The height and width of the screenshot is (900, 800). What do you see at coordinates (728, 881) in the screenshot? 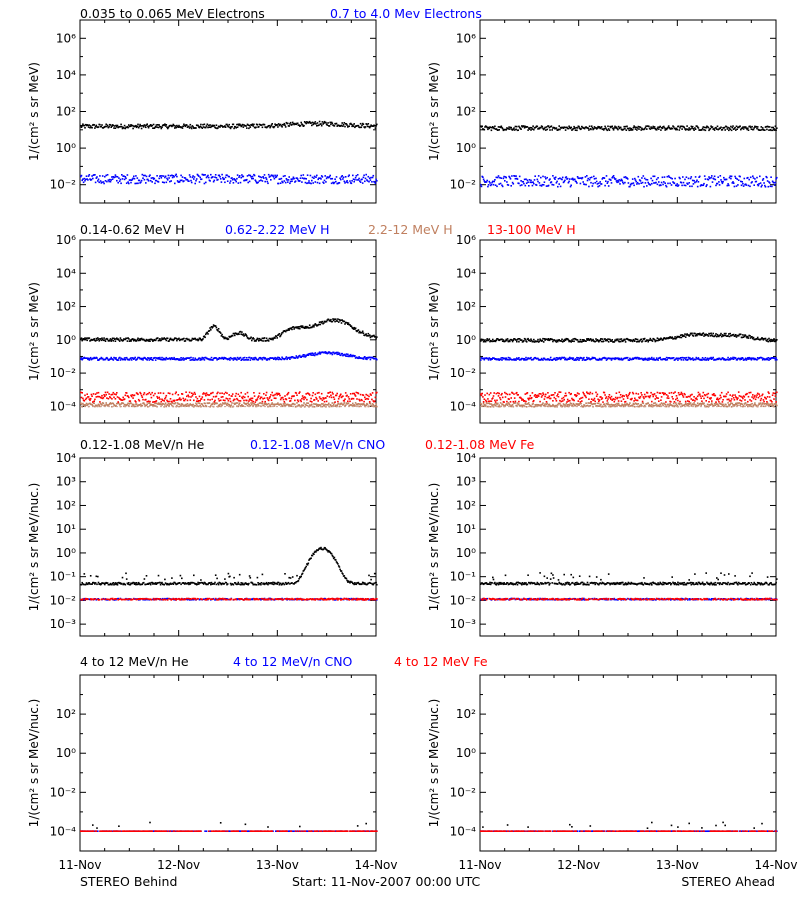
I see `footer-stereo-ahead: STEREO Ahead` at bounding box center [728, 881].